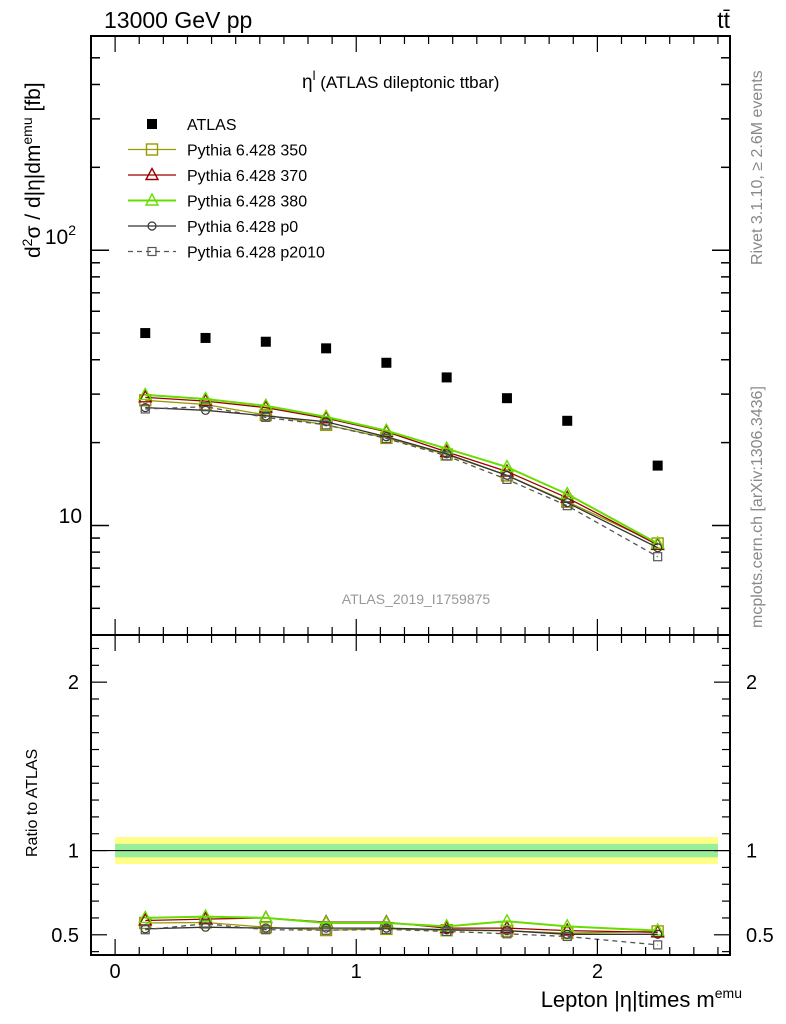 Image resolution: width=786 pixels, height=1024 pixels. I want to click on analysis-watermark: ATLAS_2019_I1759875, so click(416, 599).